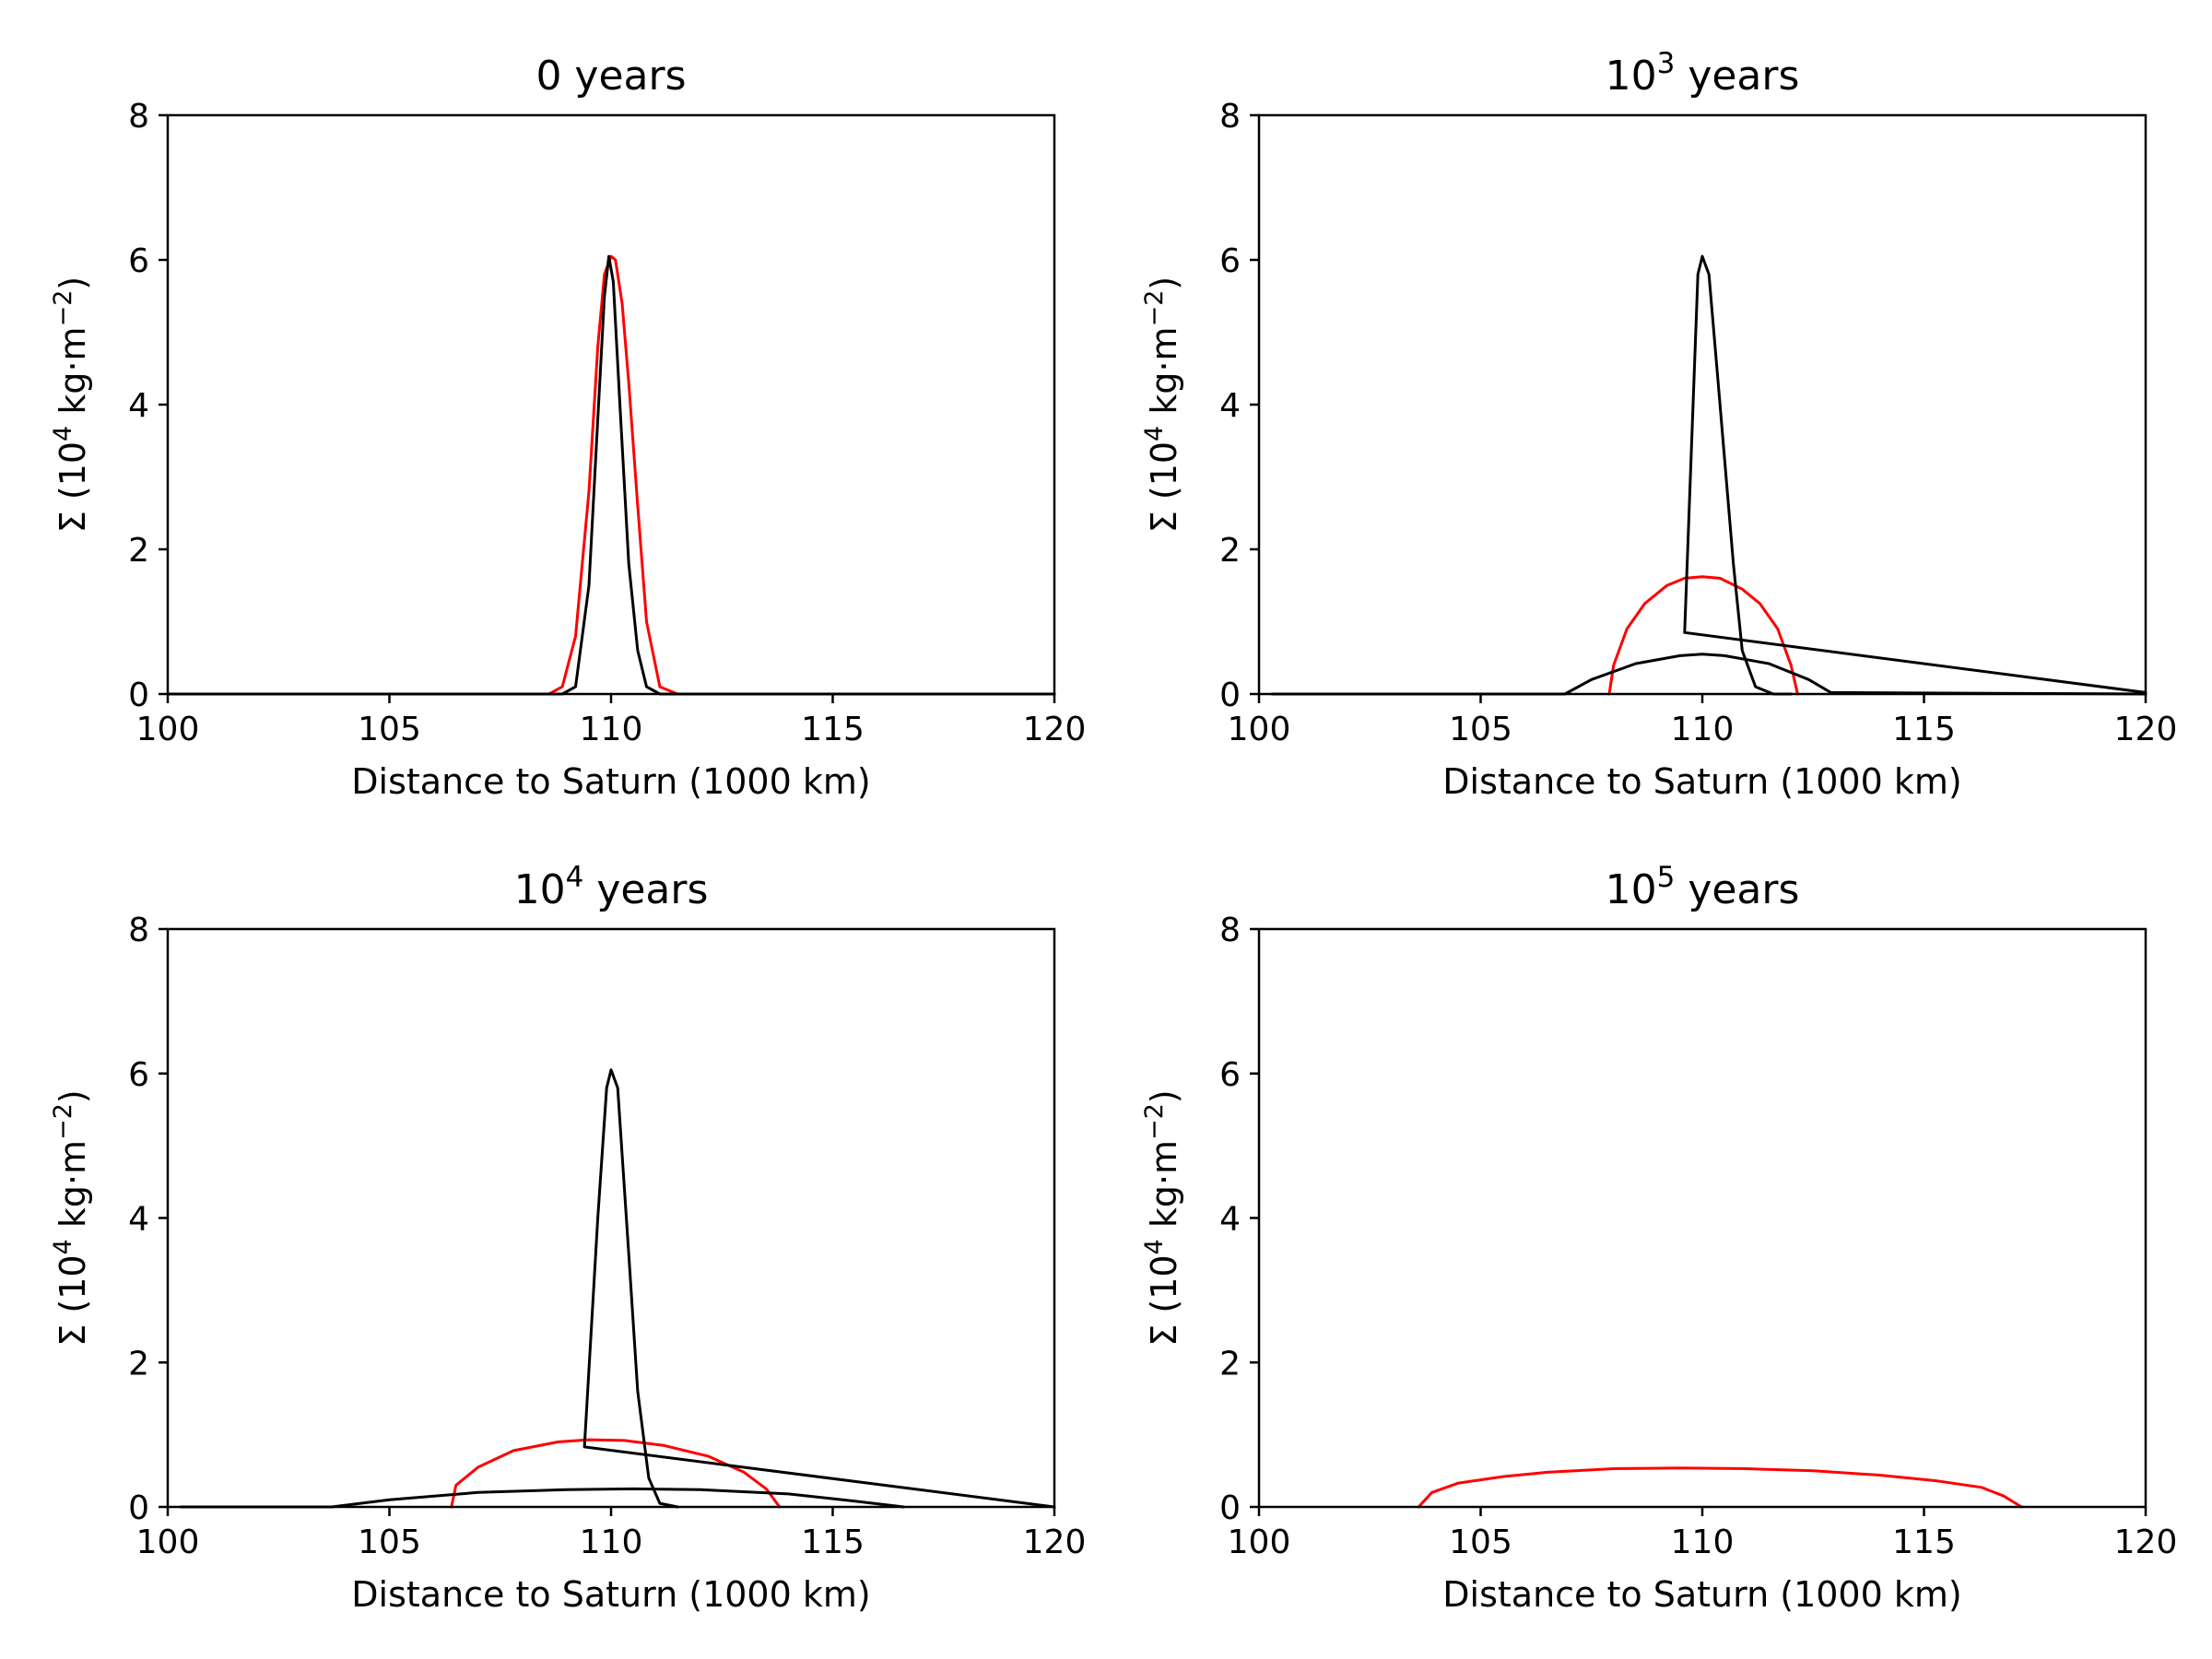 The width and height of the screenshot is (2212, 1659). I want to click on panel-title: 103 years, so click(1703, 73).